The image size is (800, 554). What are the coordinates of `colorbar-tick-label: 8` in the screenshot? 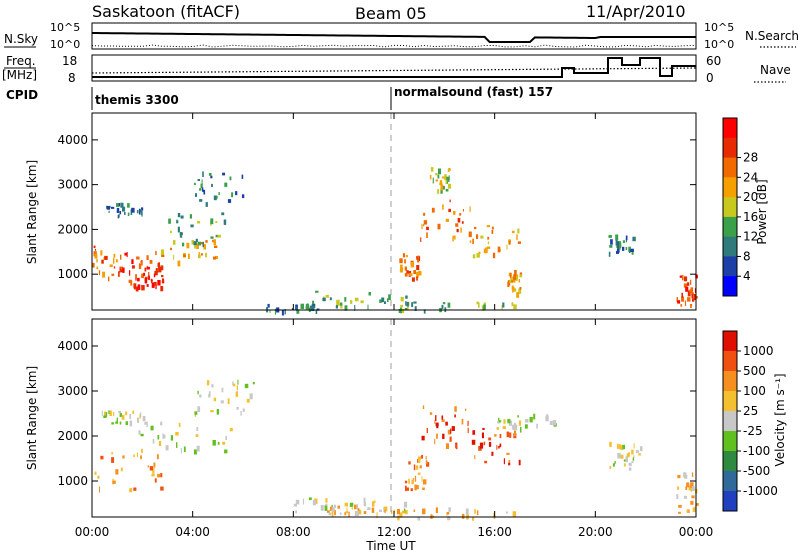 It's located at (747, 256).